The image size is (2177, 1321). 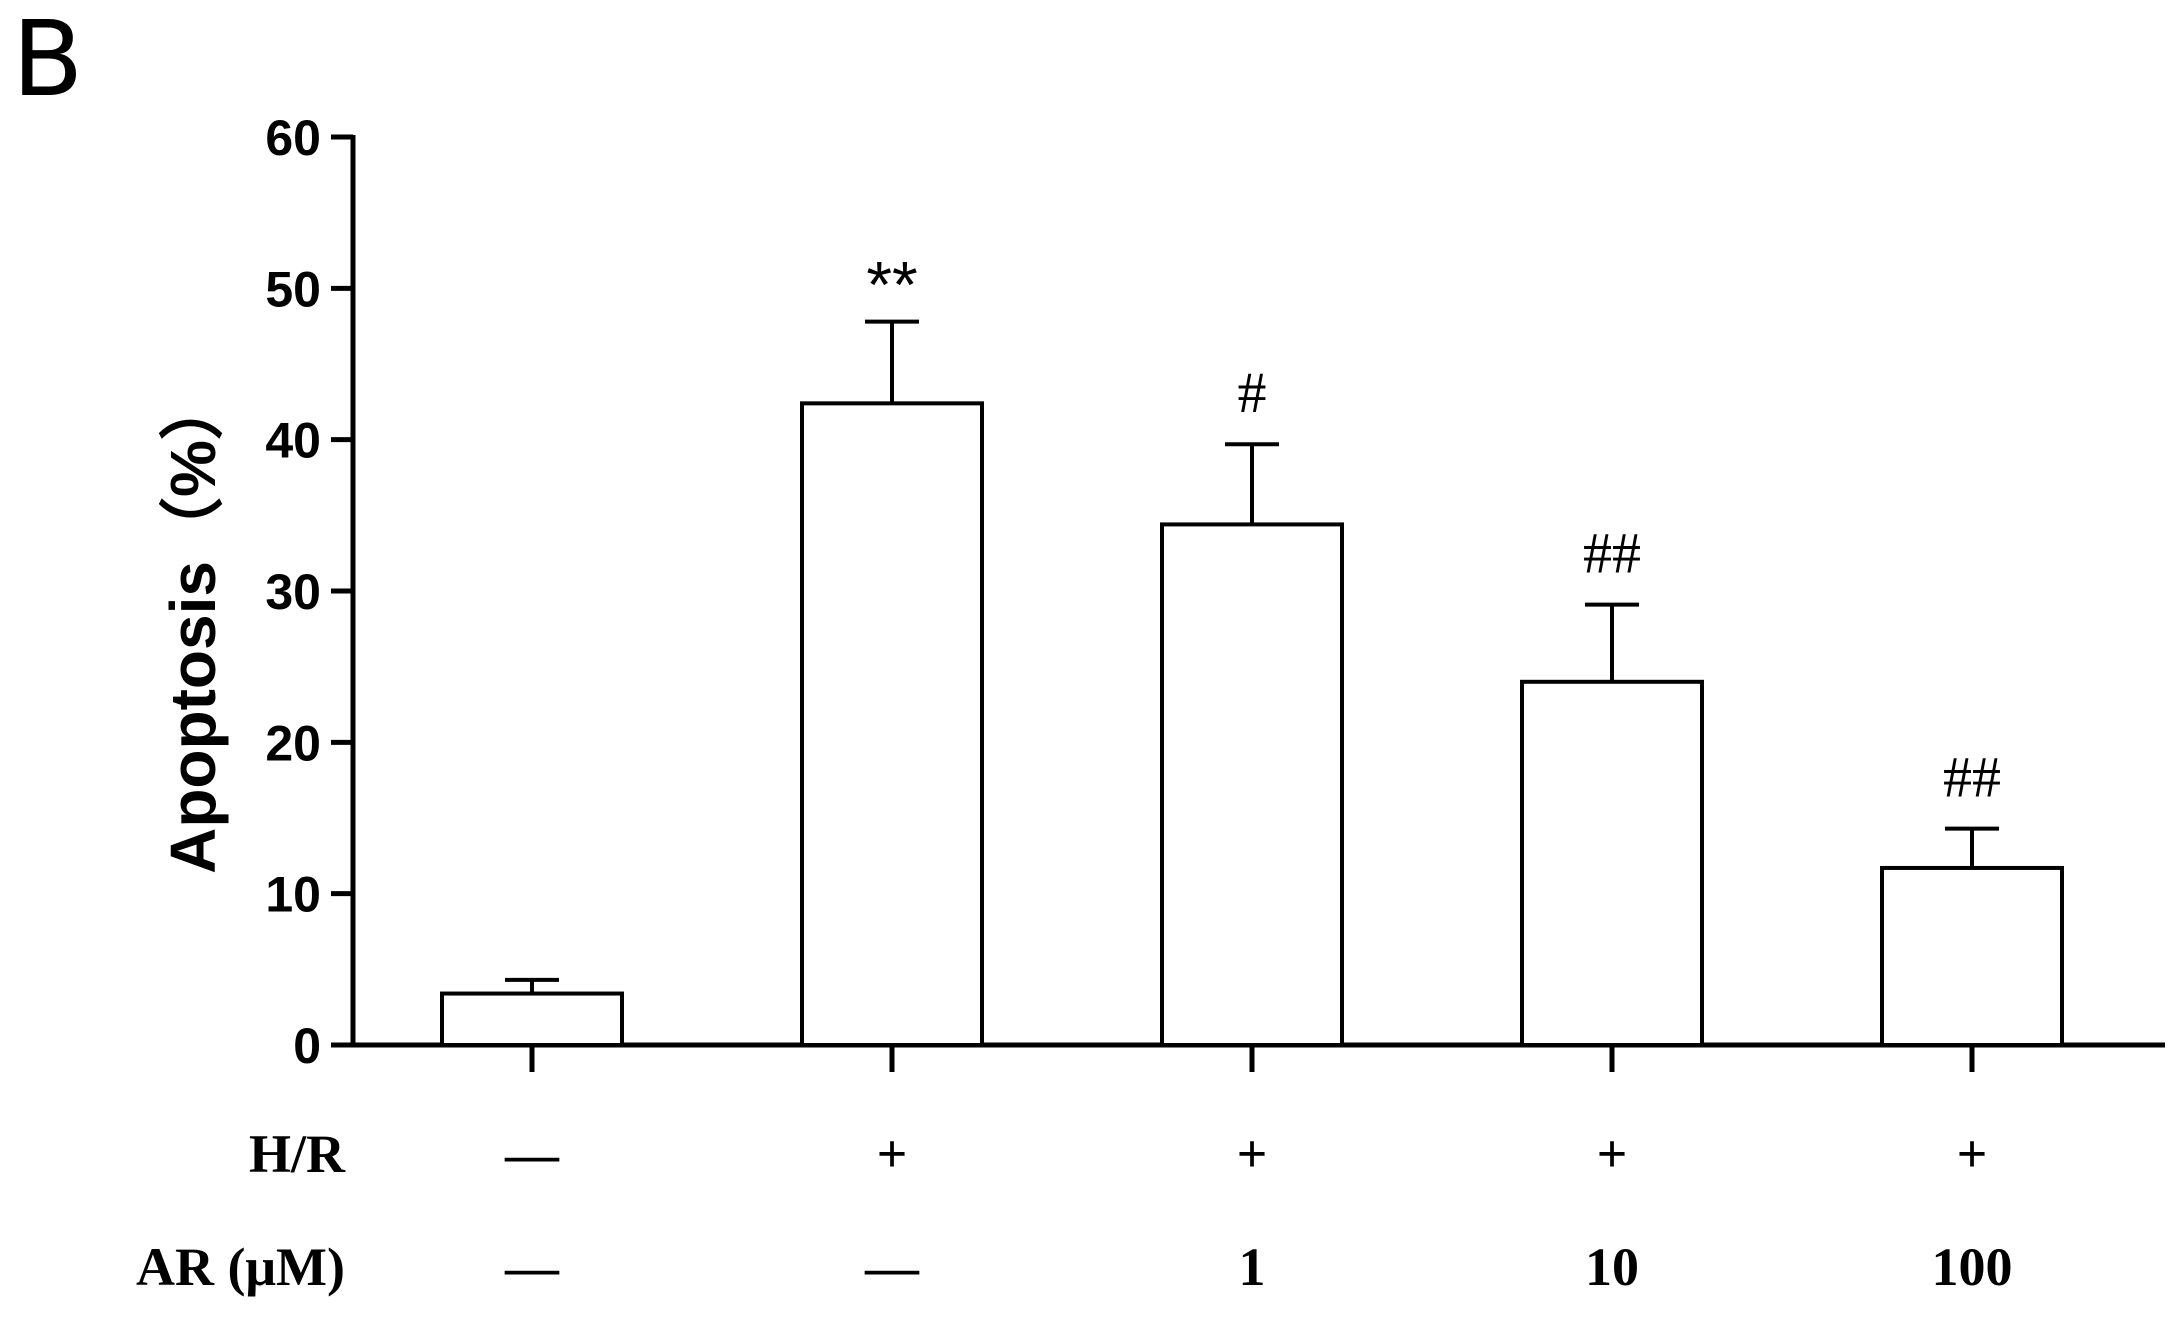 I want to click on panel-label: B, so click(x=47, y=60).